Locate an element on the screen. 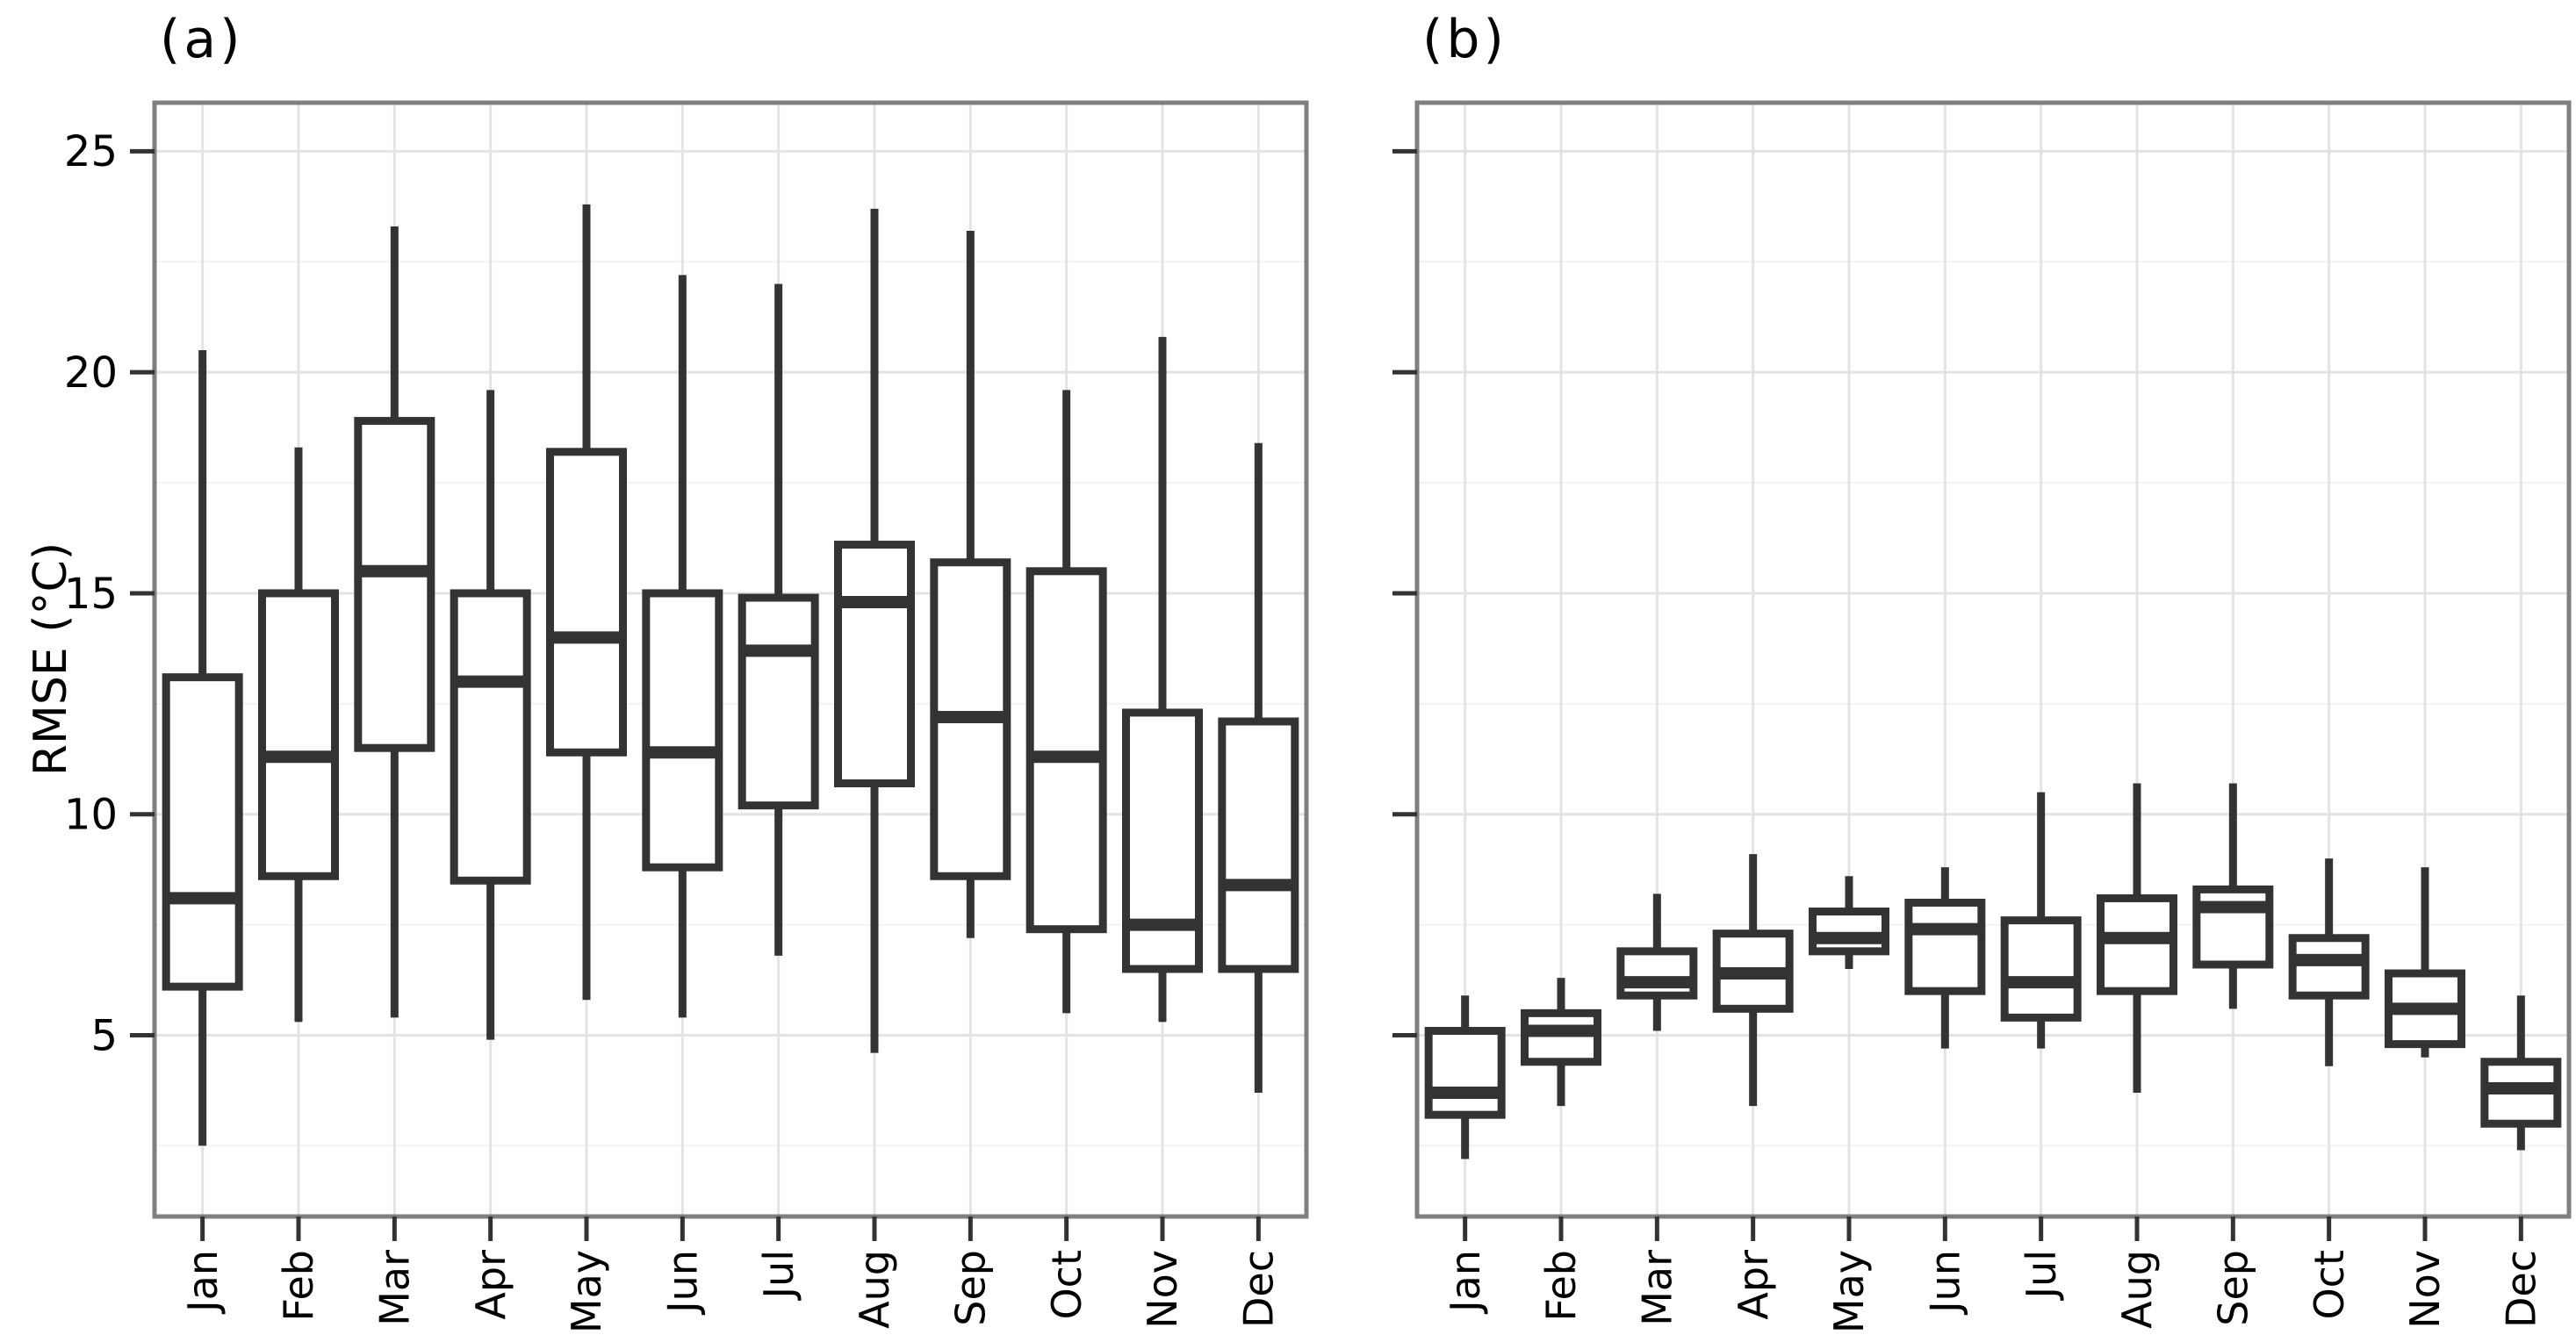  y-tick-label: 15 is located at coordinates (91, 594).